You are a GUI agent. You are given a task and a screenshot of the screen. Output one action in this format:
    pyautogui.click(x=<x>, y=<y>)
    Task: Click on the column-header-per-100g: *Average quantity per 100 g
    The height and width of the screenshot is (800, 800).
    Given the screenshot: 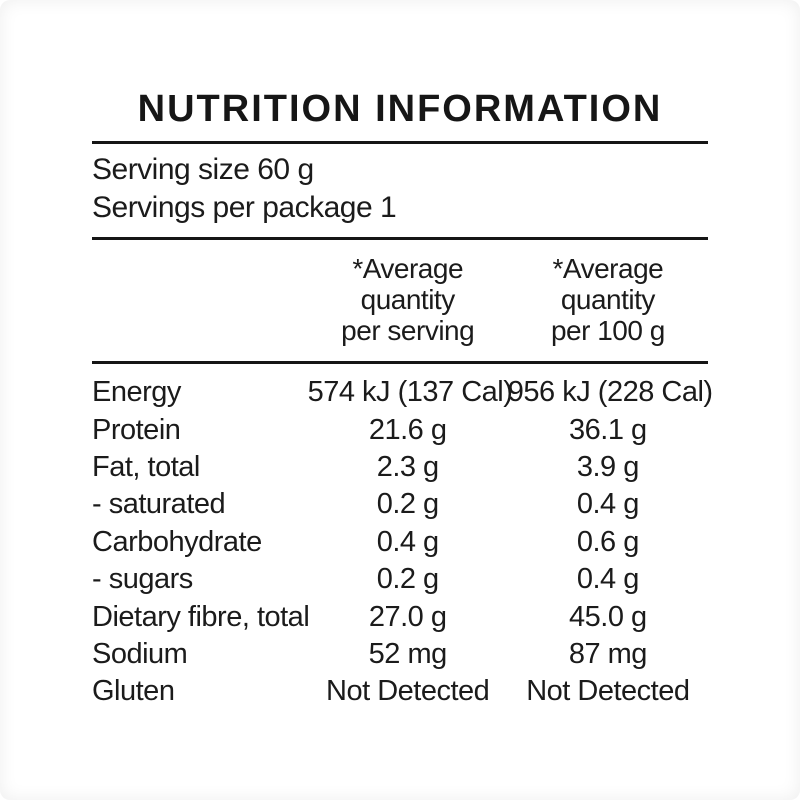 What is the action you would take?
    pyautogui.click(x=607, y=299)
    